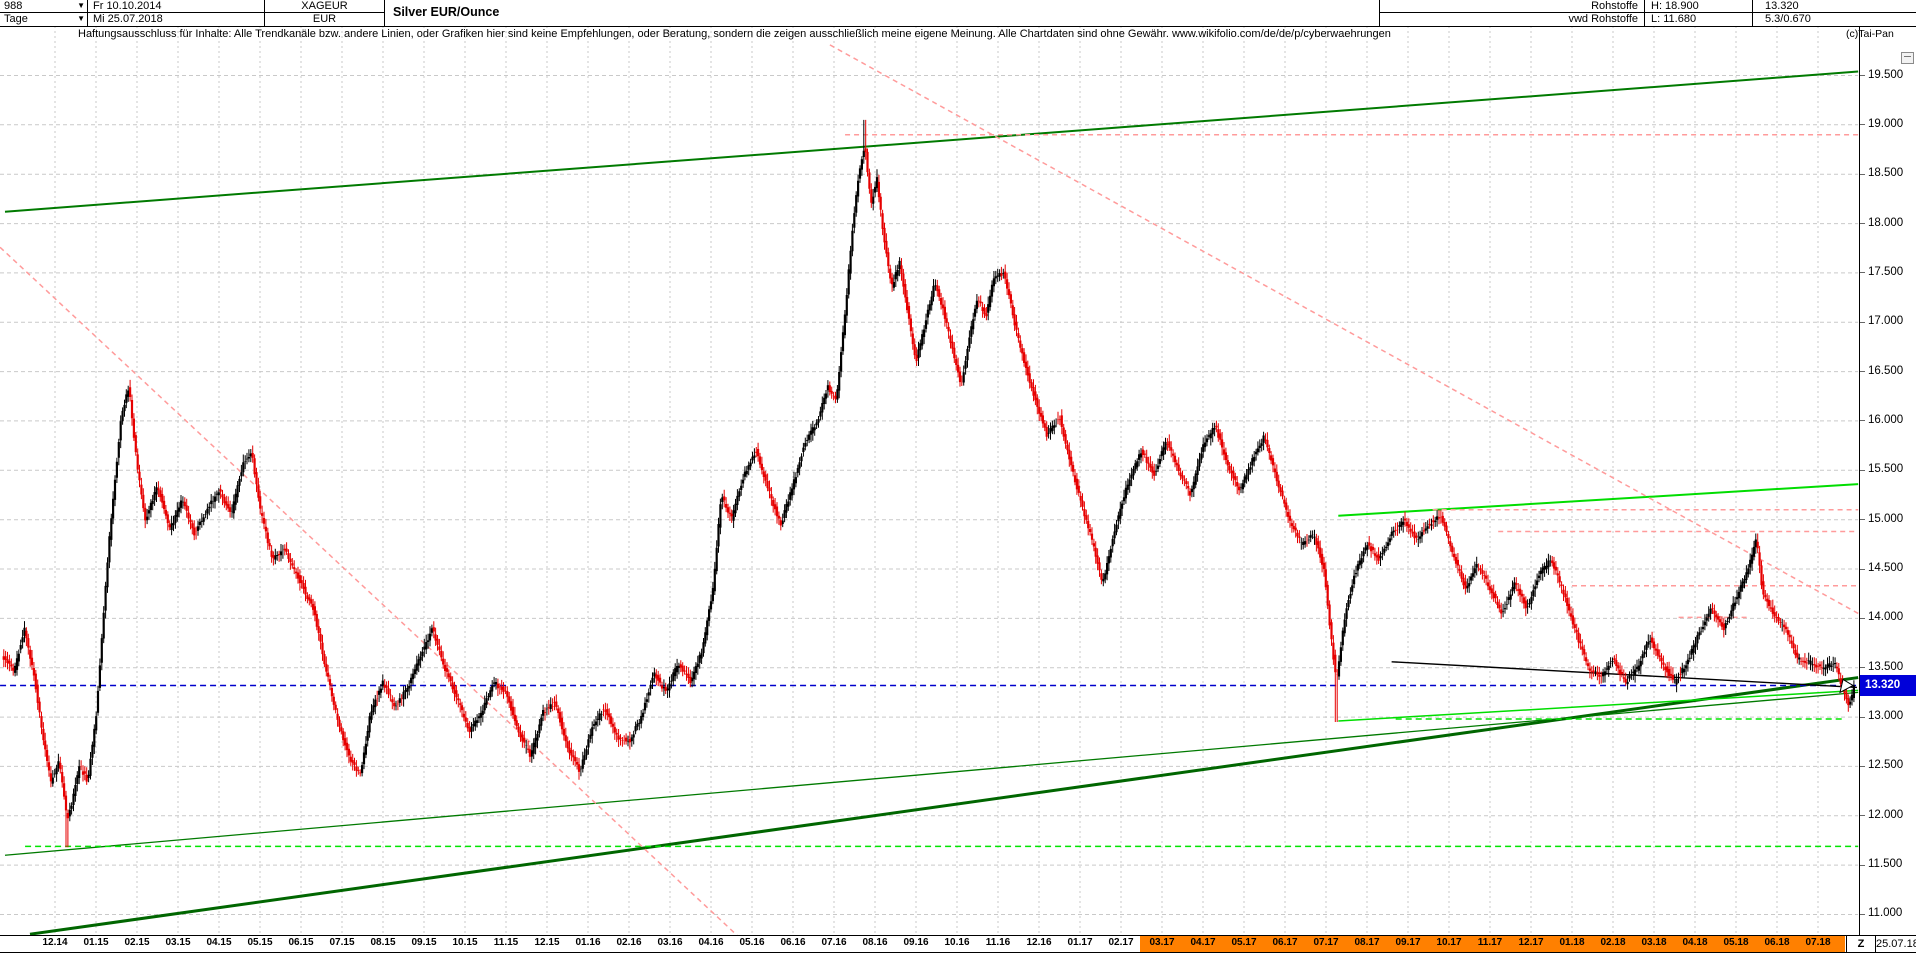  What do you see at coordinates (1699, 19) in the screenshot?
I see `period-low: L: 11.680` at bounding box center [1699, 19].